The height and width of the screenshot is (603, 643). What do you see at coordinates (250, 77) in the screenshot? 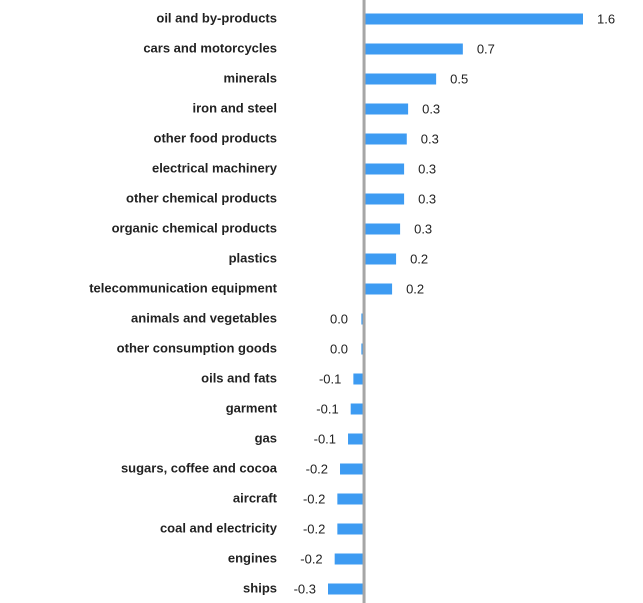
I see `category-label: minerals` at bounding box center [250, 77].